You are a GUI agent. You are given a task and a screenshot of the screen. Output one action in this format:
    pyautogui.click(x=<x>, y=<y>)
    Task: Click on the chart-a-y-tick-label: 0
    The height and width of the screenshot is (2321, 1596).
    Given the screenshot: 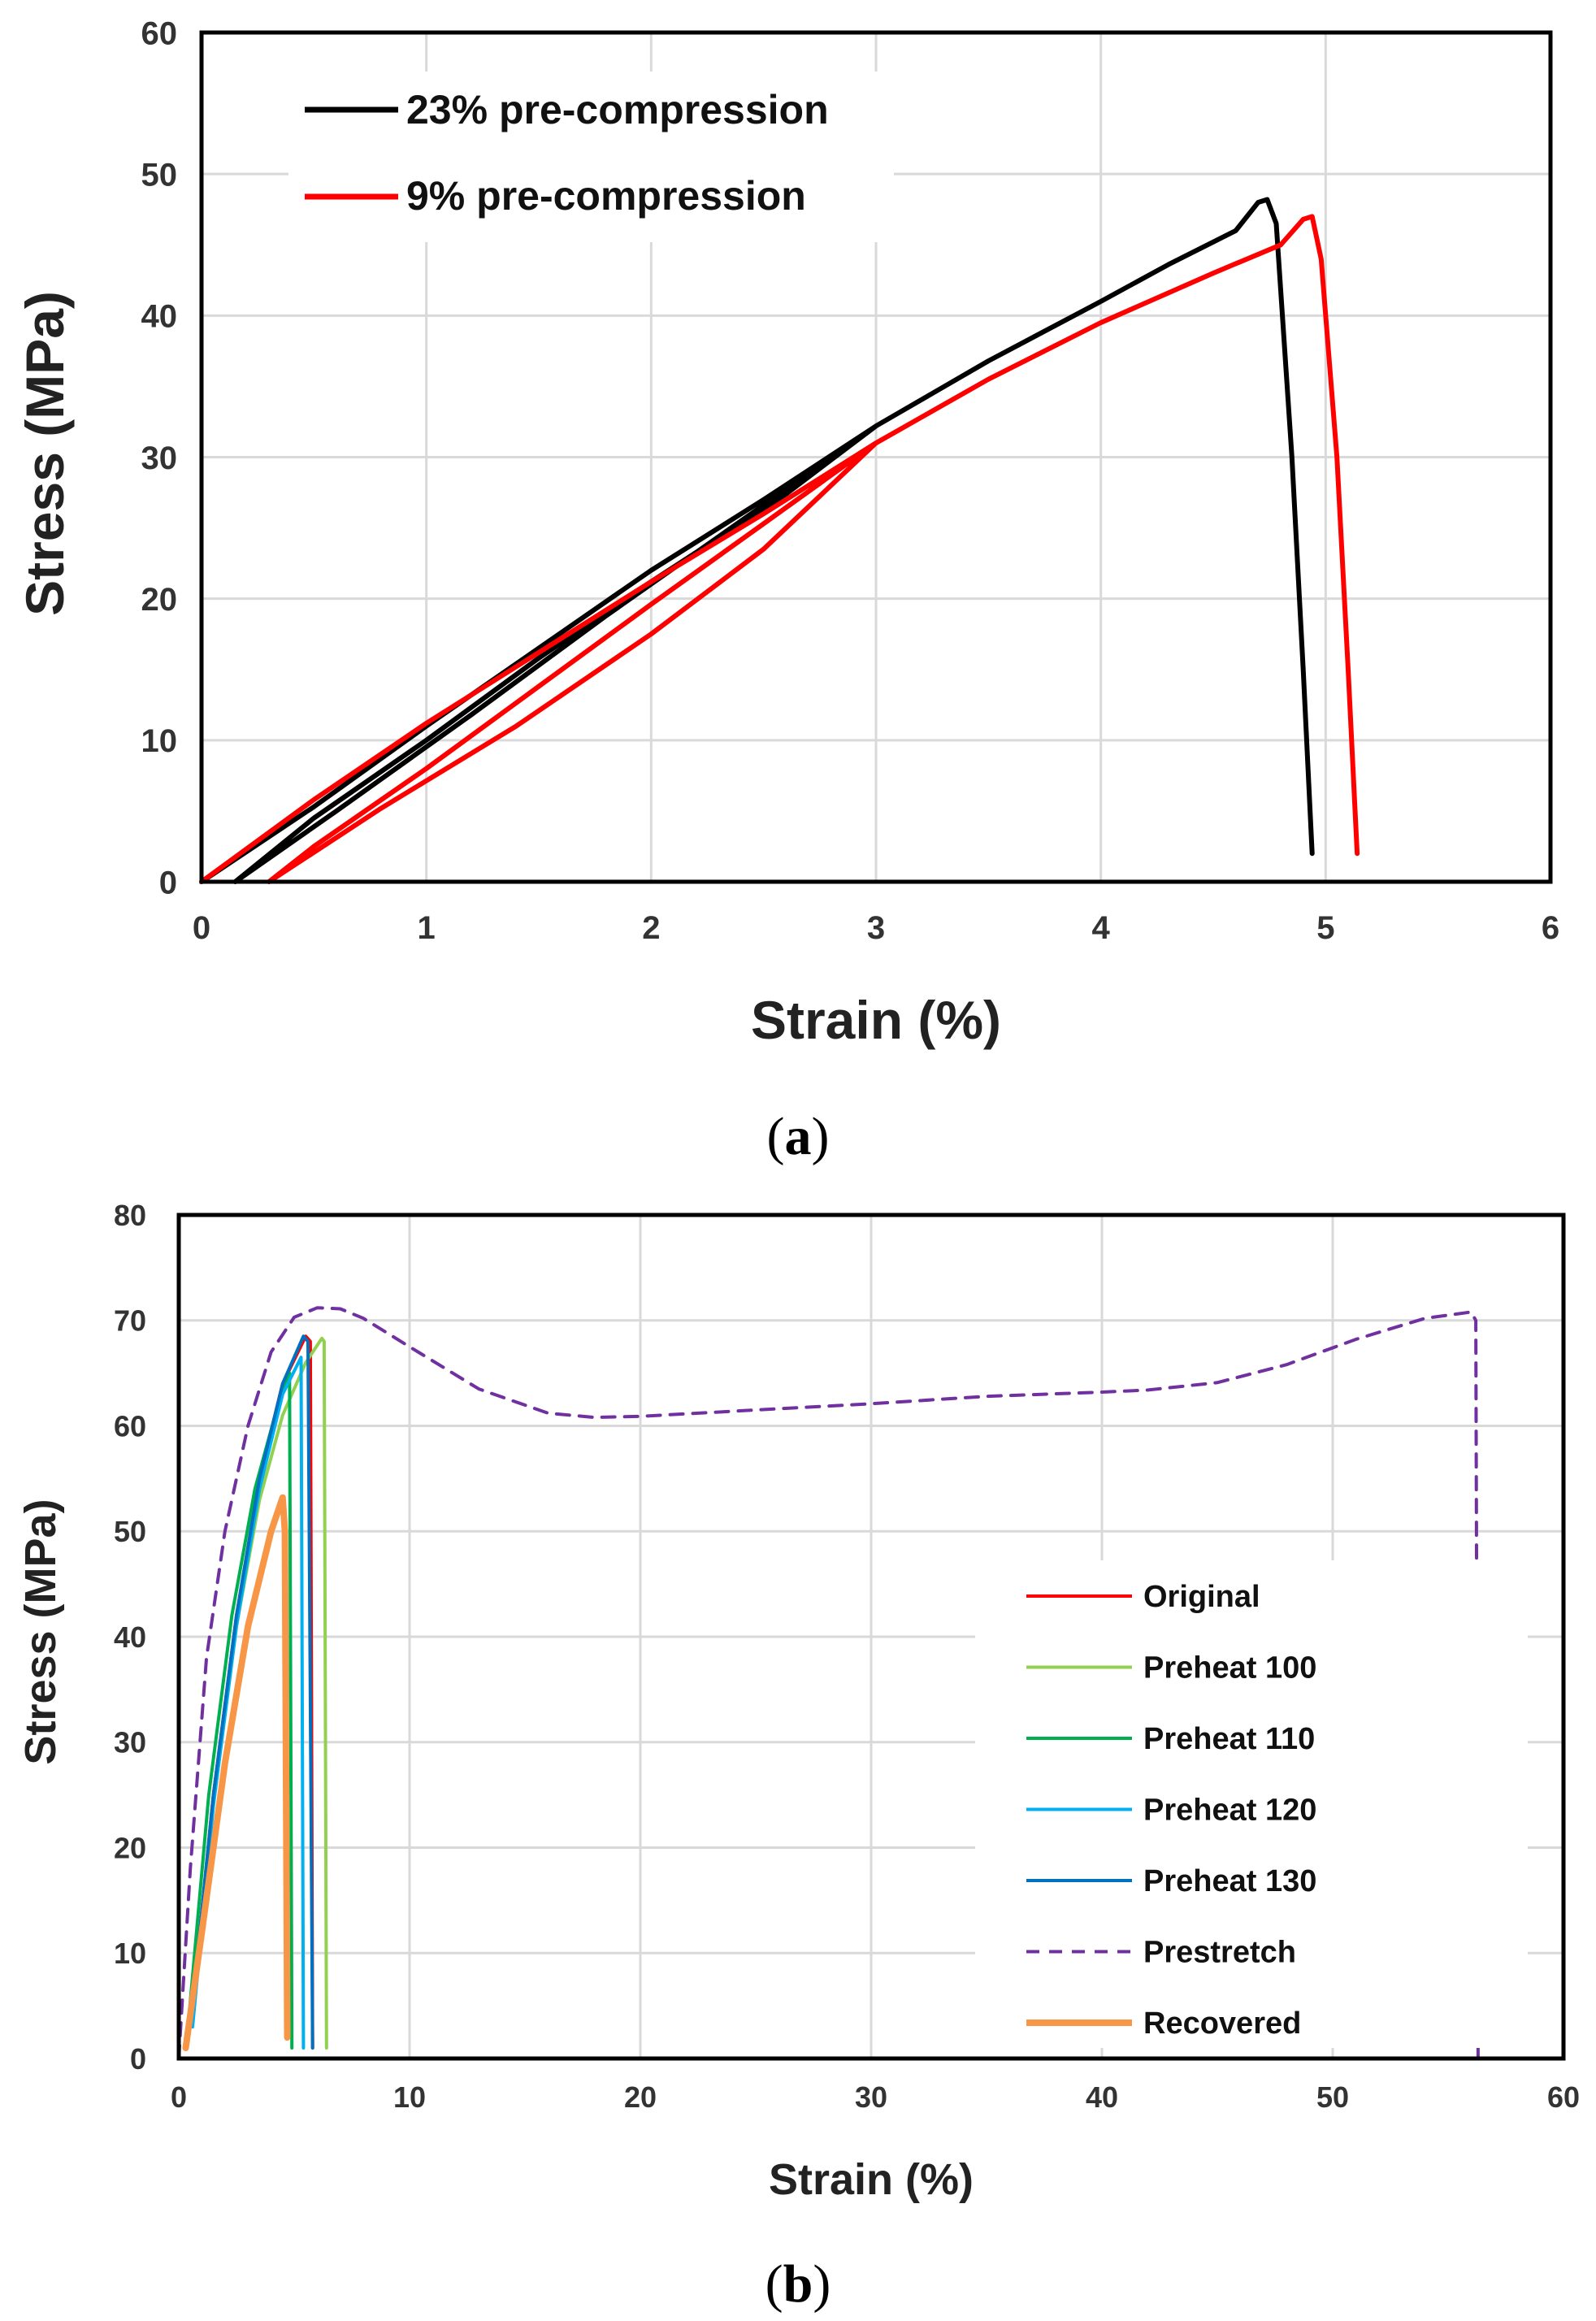 What is the action you would take?
    pyautogui.click(x=168, y=883)
    